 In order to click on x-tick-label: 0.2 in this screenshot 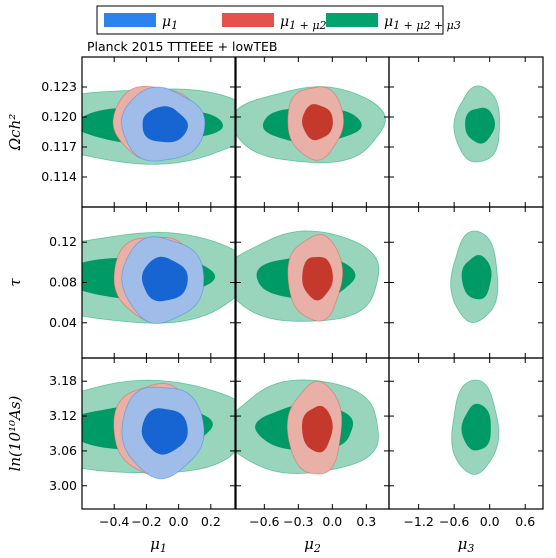, I will do `click(211, 521)`.